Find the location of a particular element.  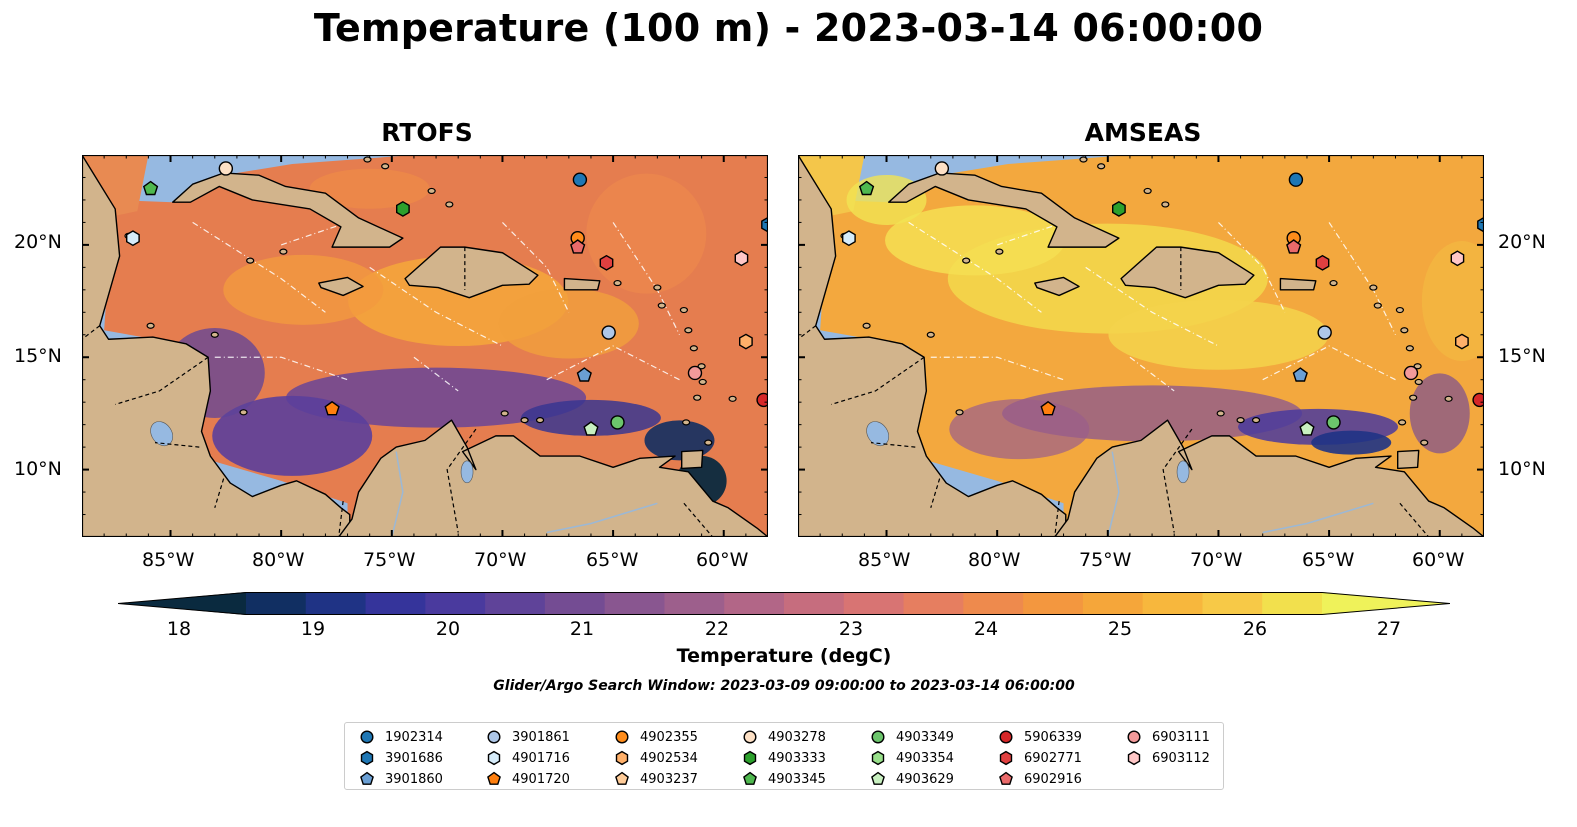

legend-item: 6903111 is located at coordinates (1168, 737).